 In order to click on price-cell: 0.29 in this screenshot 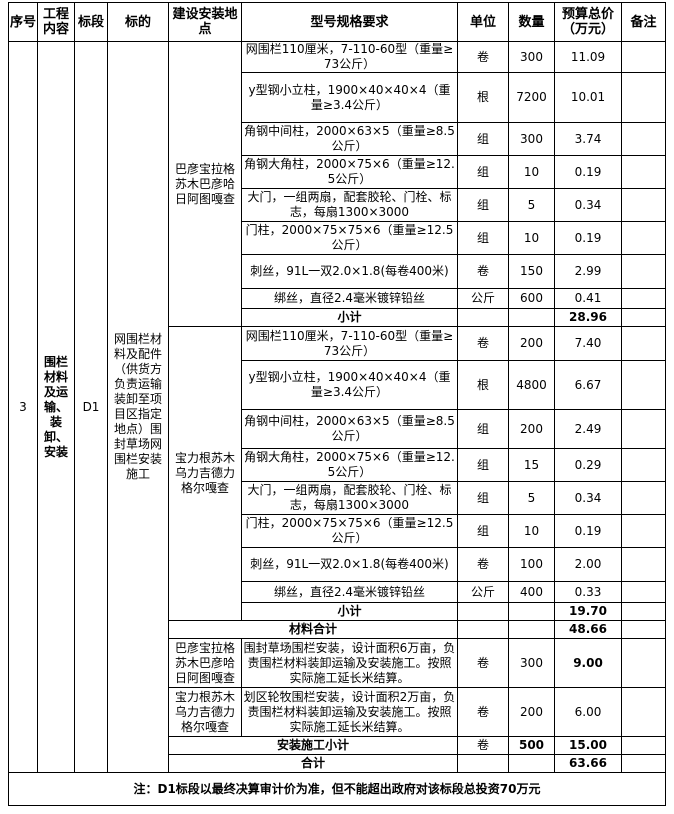, I will do `click(588, 465)`.